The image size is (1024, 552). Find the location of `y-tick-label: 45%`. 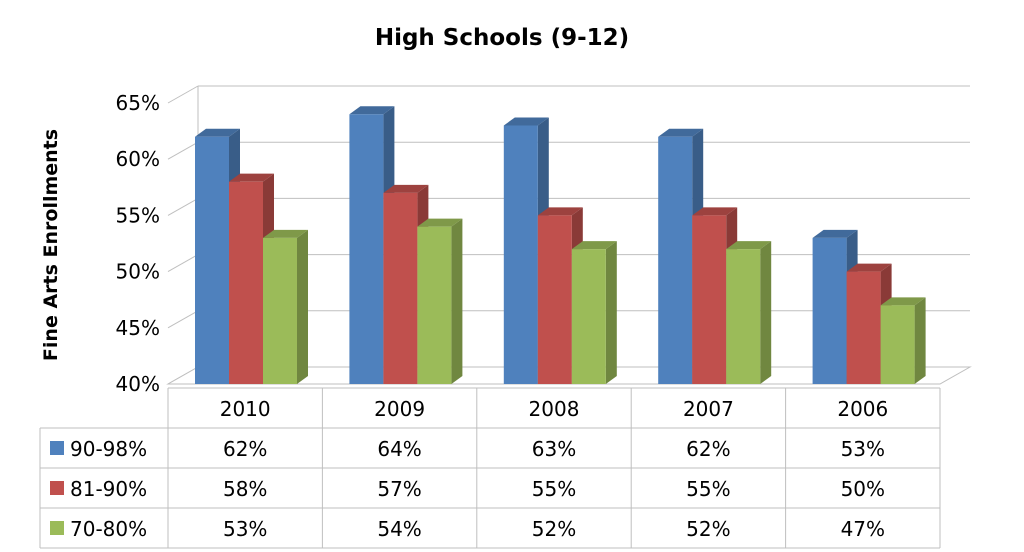

y-tick-label: 45% is located at coordinates (138, 328).